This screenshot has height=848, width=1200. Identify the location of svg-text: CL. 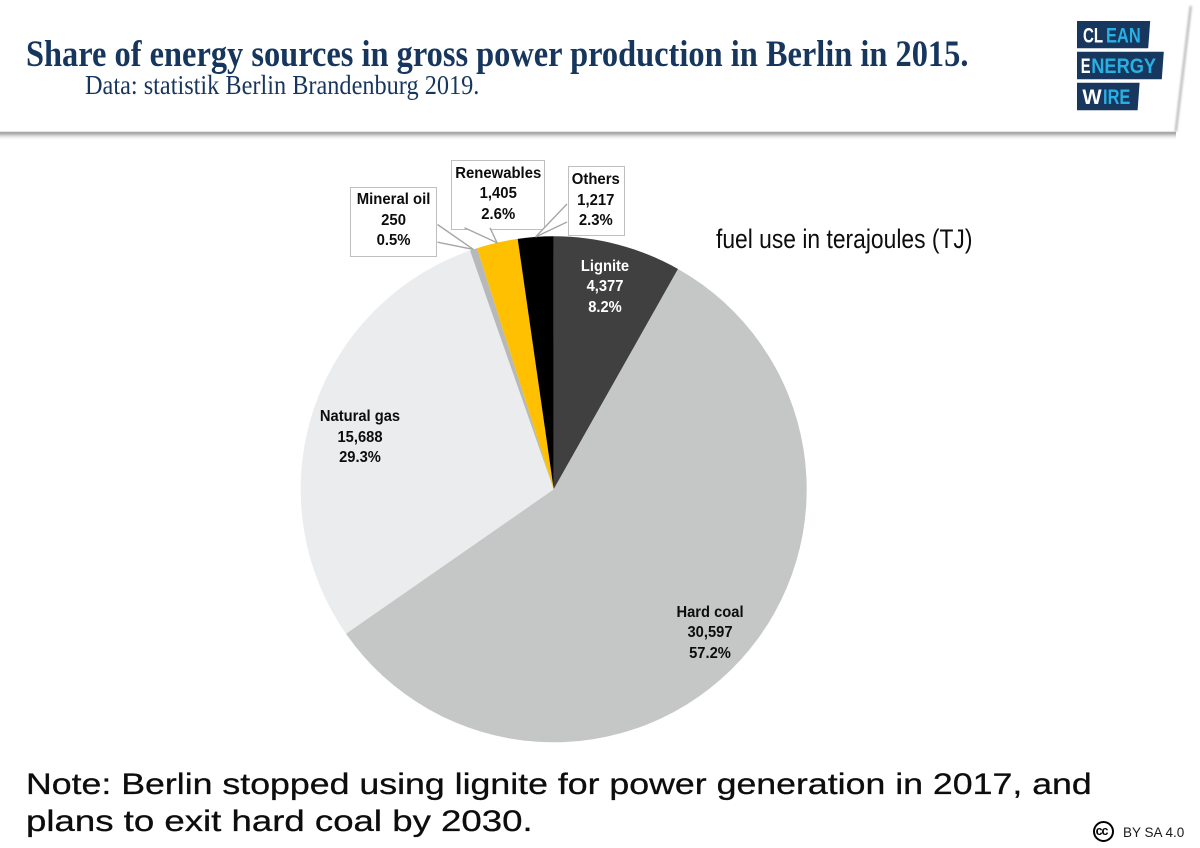
(1093, 35).